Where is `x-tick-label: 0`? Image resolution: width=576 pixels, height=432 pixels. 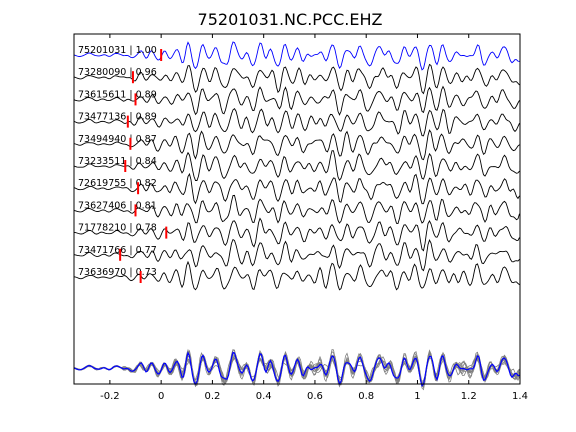
x-tick-label: 0 is located at coordinates (161, 396).